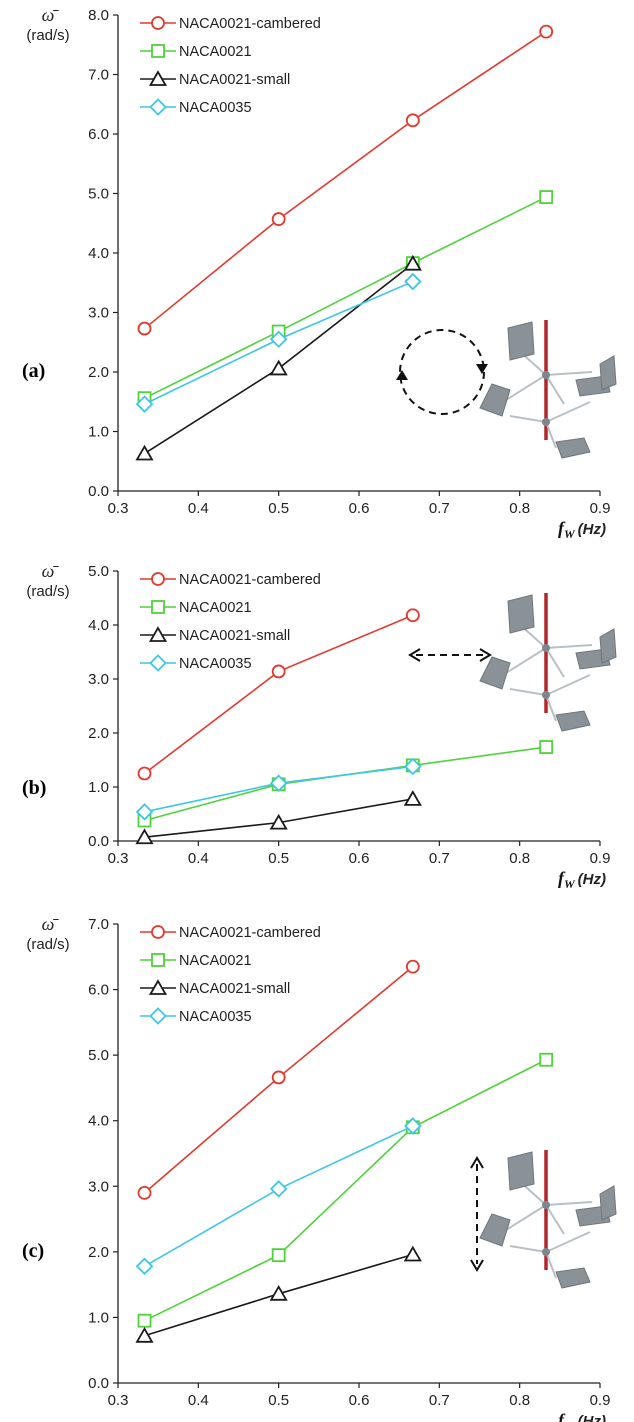  I want to click on circular-arrow-icon, so click(442, 372).